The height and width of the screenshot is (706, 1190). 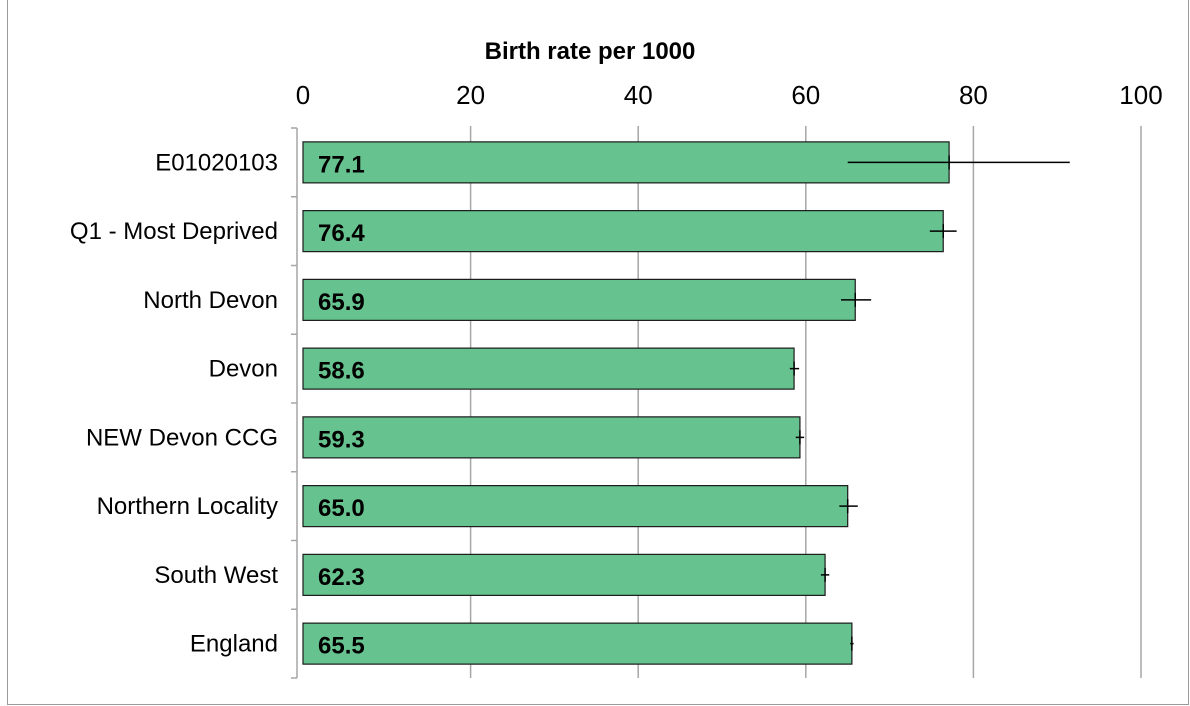 What do you see at coordinates (216, 575) in the screenshot?
I see `category-label-7: South West` at bounding box center [216, 575].